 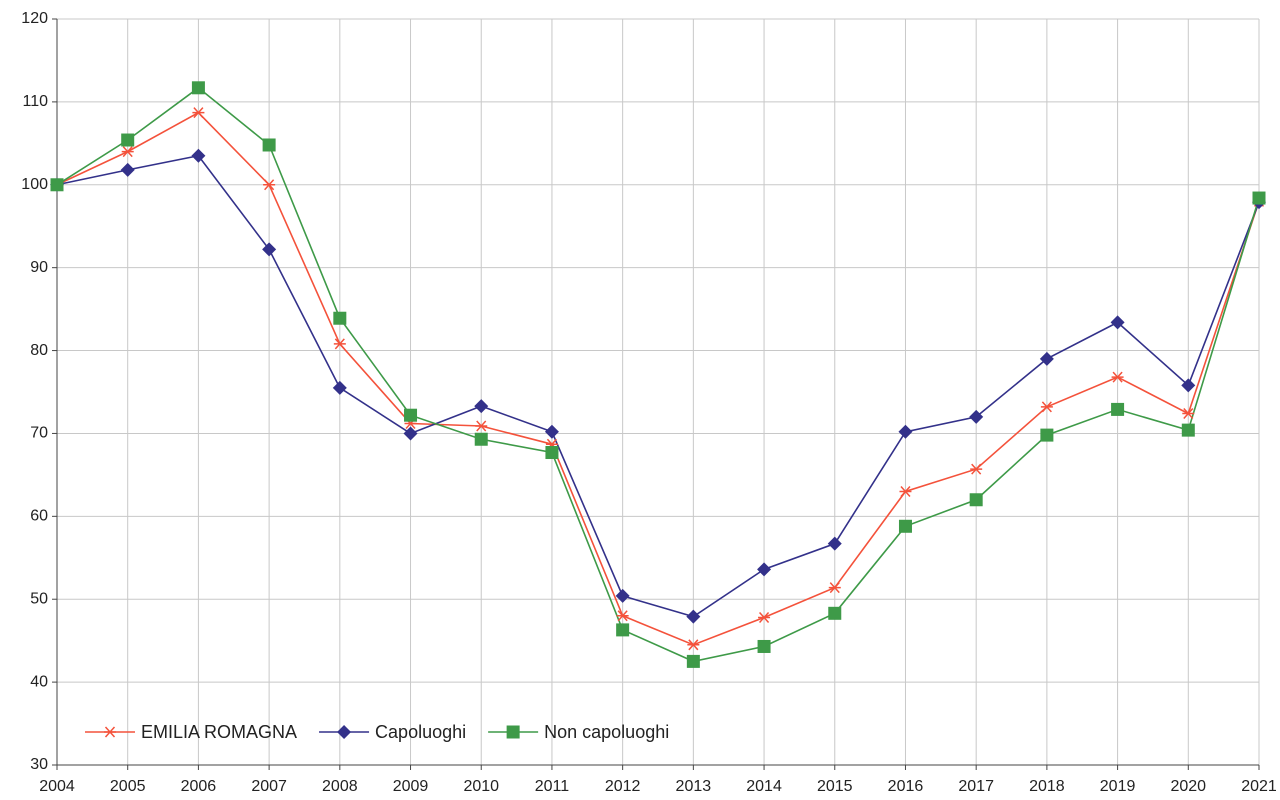 What do you see at coordinates (1259, 786) in the screenshot?
I see `x-tick-label: 2021` at bounding box center [1259, 786].